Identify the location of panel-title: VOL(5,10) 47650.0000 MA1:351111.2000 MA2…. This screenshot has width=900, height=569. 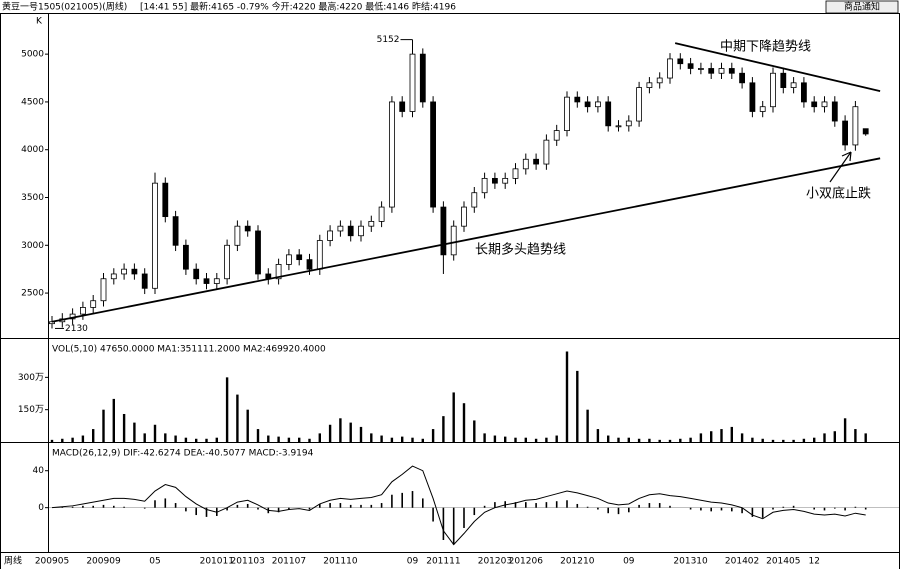
(189, 350).